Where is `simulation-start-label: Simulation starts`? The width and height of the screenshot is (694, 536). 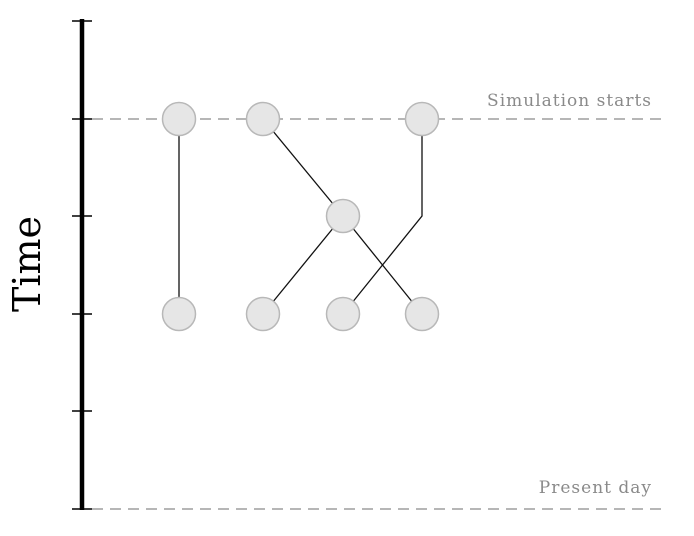 simulation-start-label: Simulation starts is located at coordinates (569, 101).